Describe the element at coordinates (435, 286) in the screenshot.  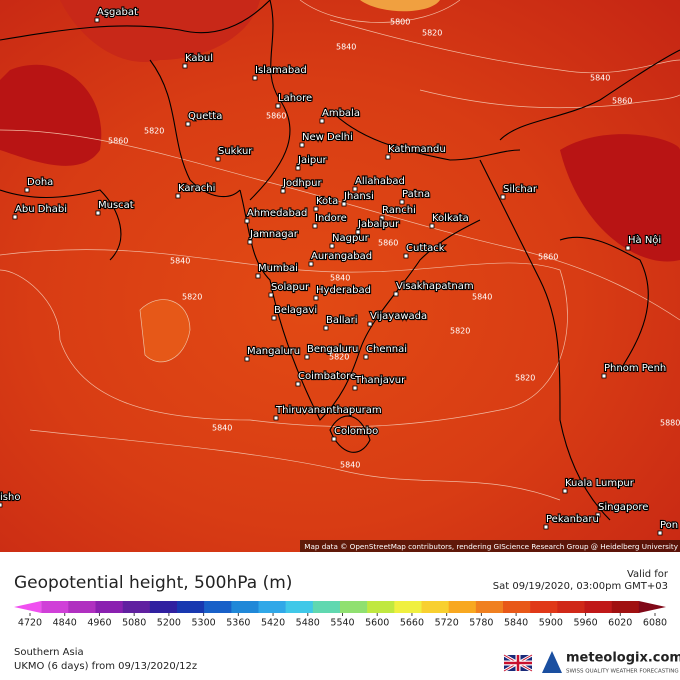
I see `city-label: Visakhapatnam` at that location.